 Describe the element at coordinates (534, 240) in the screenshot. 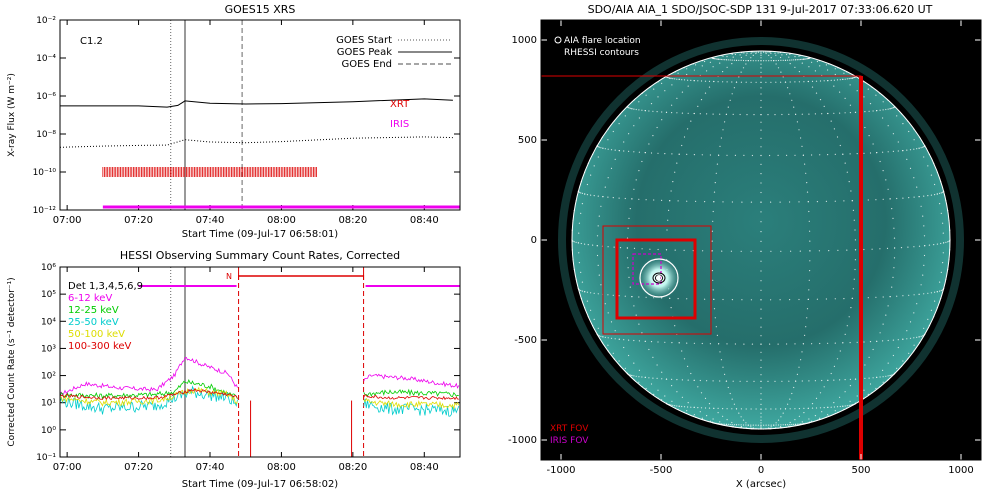

I see `aia-y-tick-label: 0` at that location.